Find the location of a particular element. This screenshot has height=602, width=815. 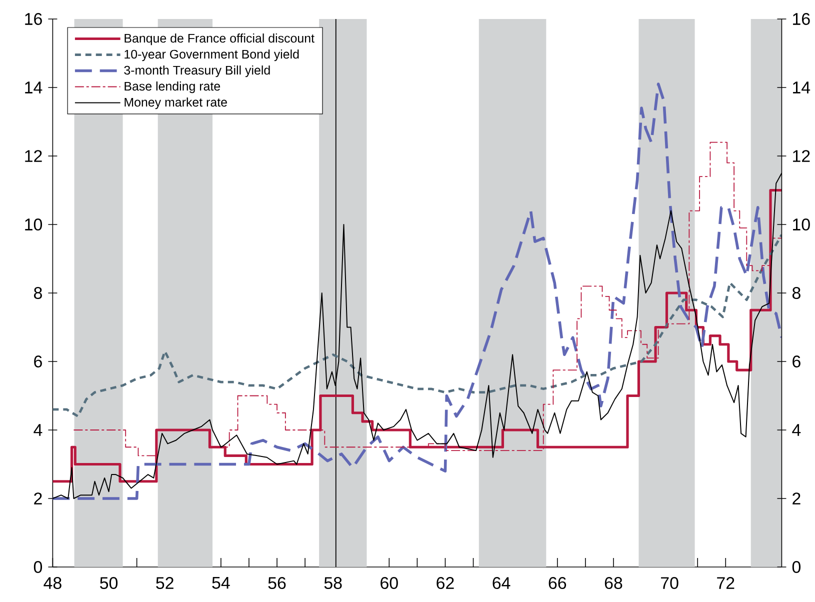

x-tick-label: 48 is located at coordinates (53, 583).